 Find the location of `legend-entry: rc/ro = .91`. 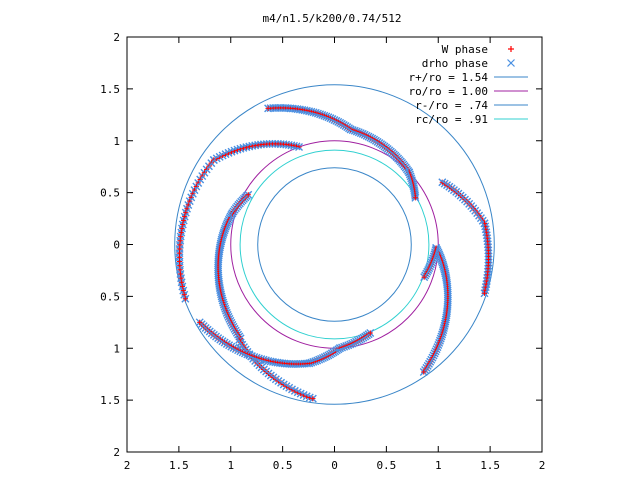

legend-entry: rc/ro = .91 is located at coordinates (471, 119).